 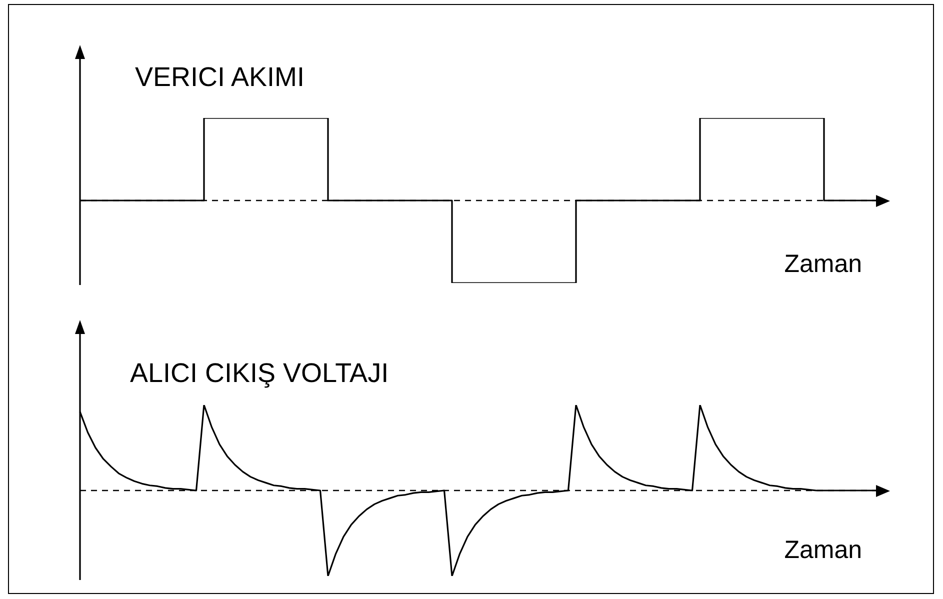 I want to click on chart-title: VERICI AKIMI, so click(x=220, y=77).